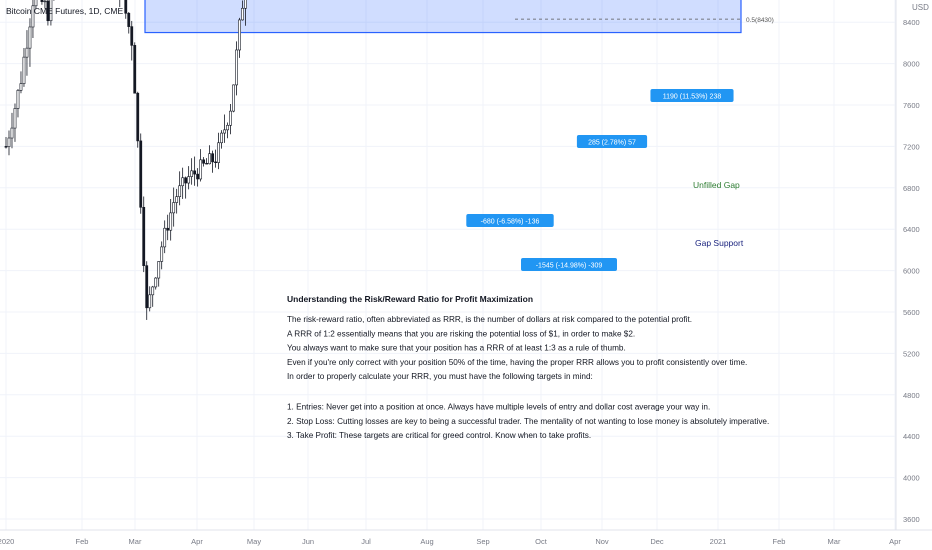 This screenshot has height=550, width=932. Describe the element at coordinates (718, 541) in the screenshot. I see `time-tick-label: 2021` at that location.